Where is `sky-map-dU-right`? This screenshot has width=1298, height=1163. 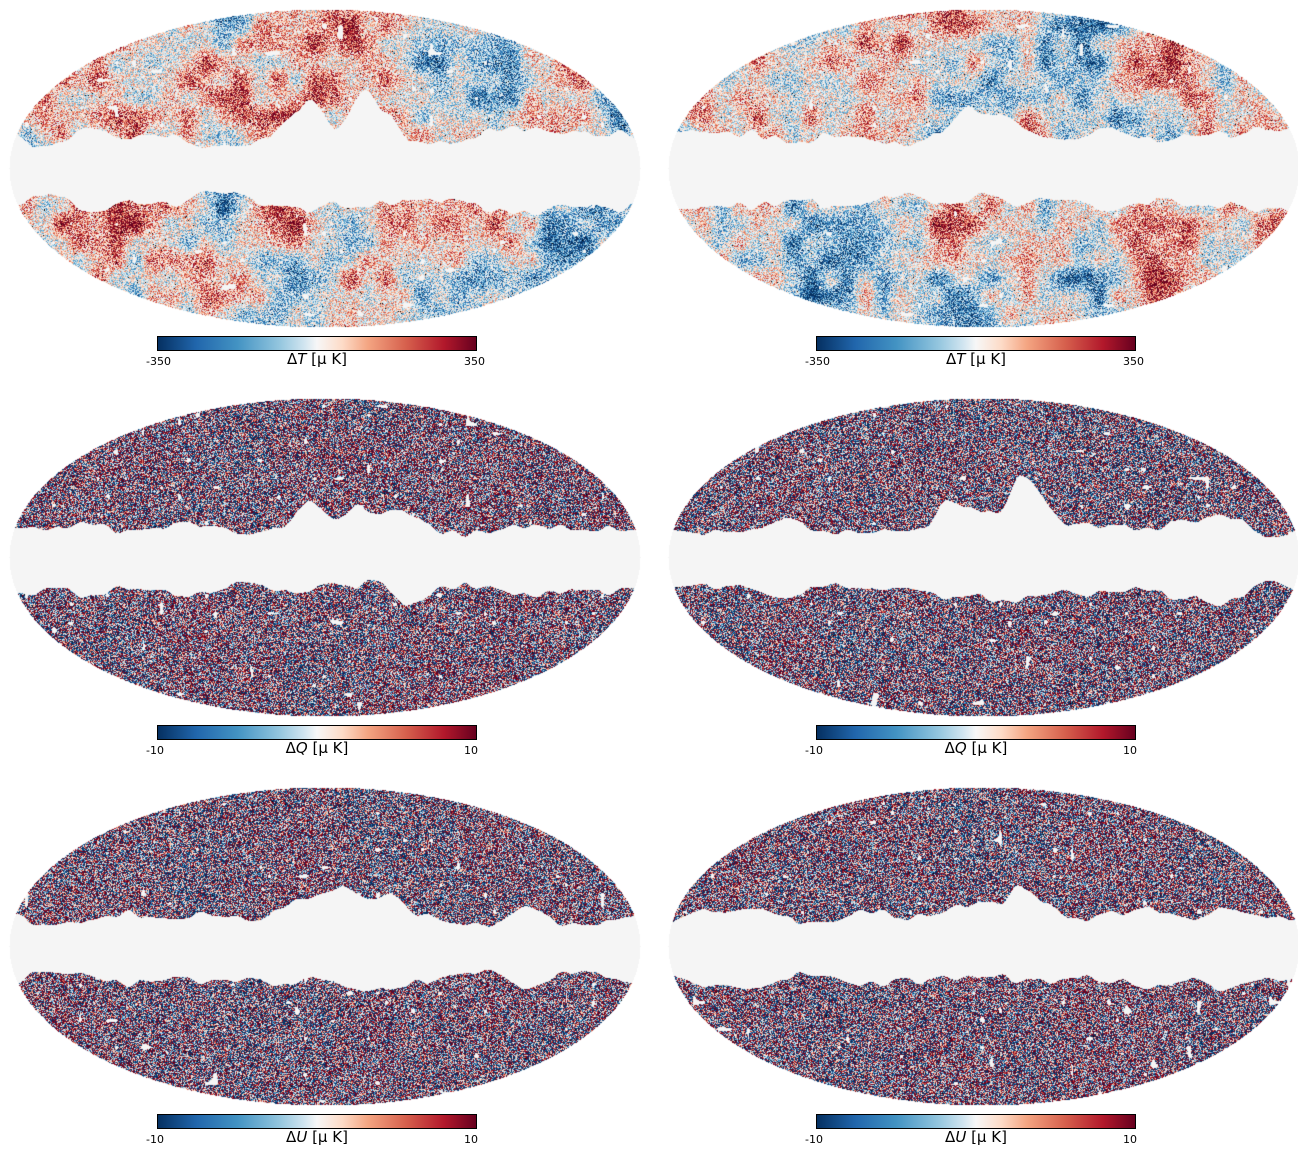
sky-map-dU-right is located at coordinates (982, 946).